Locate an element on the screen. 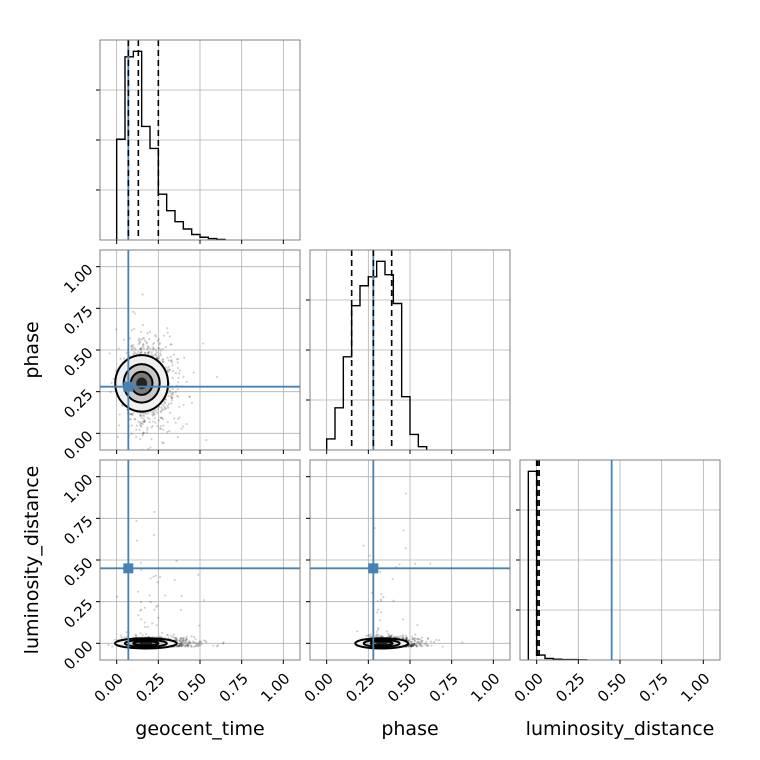 The height and width of the screenshot is (760, 760). panel-luminosity_distance-vs-luminosity_distance-grid is located at coordinates (620, 560).